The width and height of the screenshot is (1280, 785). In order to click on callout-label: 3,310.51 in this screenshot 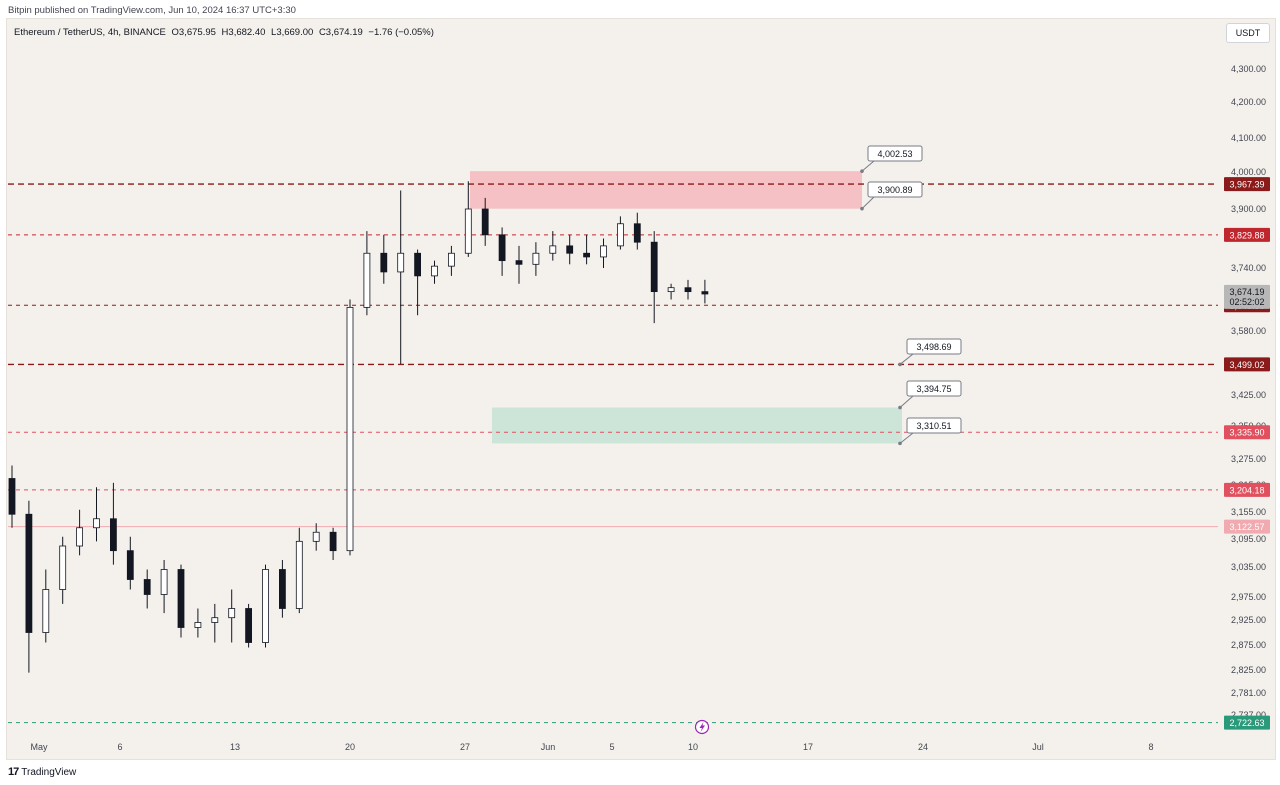, I will do `click(933, 426)`.